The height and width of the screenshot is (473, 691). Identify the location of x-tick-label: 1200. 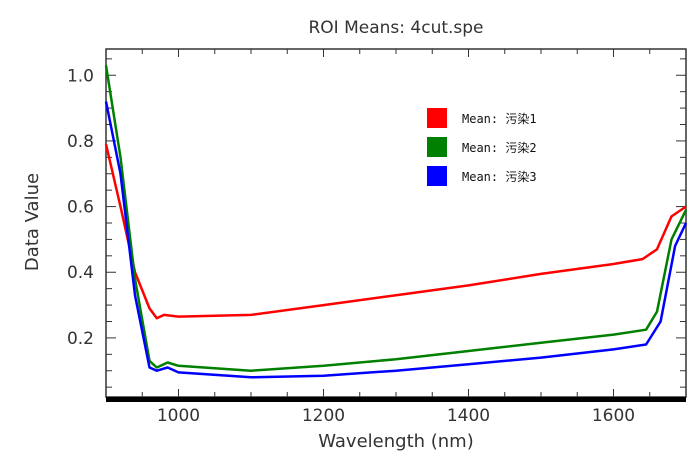
(323, 416).